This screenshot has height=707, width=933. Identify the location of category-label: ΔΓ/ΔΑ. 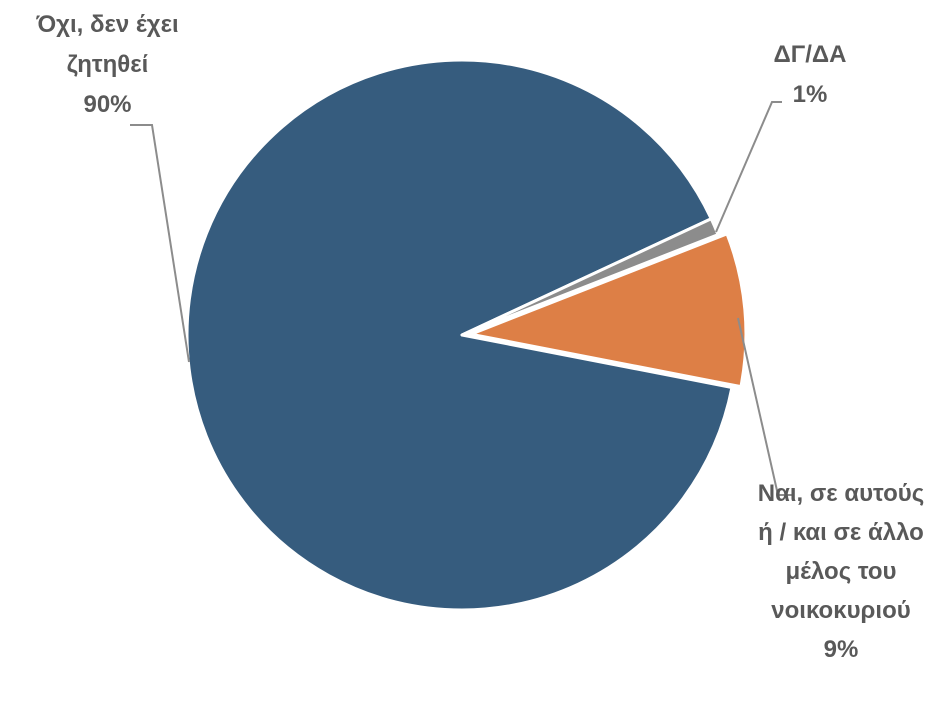
(810, 54).